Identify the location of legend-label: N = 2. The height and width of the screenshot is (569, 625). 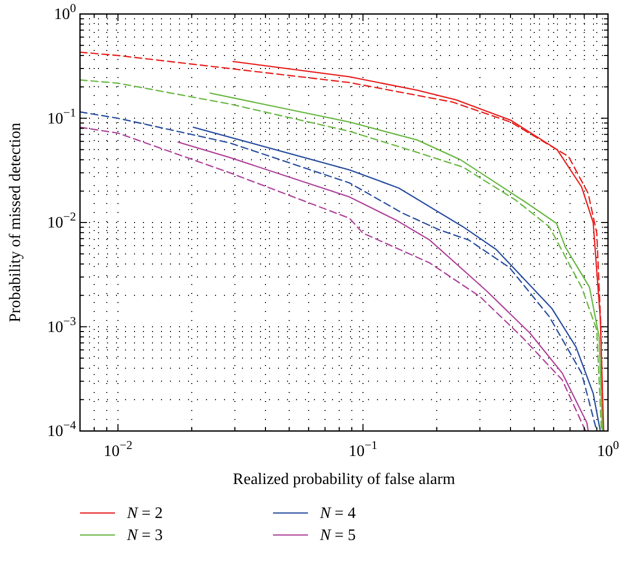
(144, 513).